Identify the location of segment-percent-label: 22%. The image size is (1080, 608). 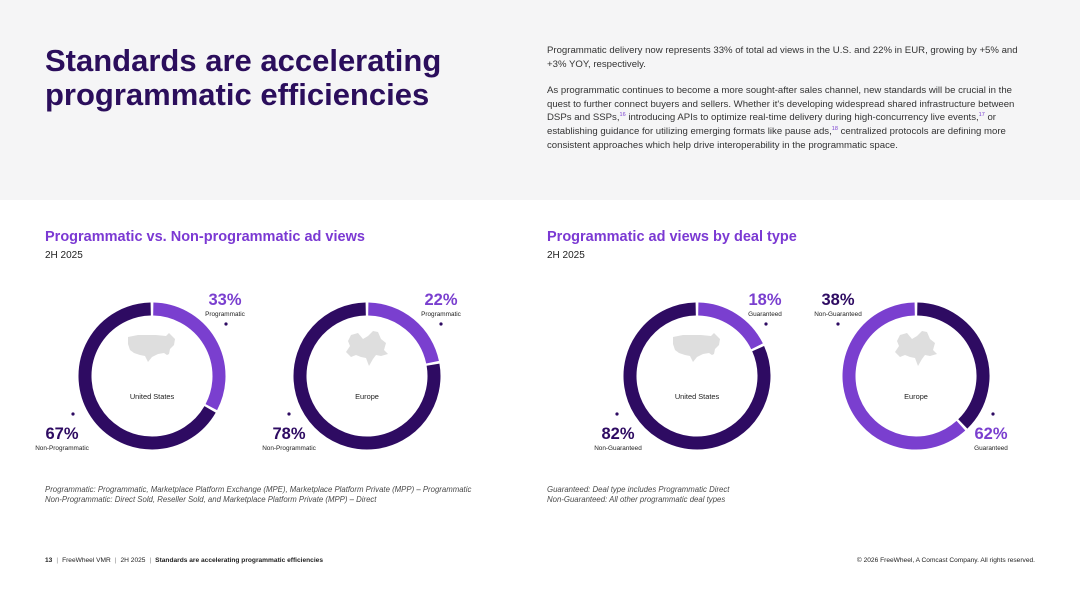
(440, 300).